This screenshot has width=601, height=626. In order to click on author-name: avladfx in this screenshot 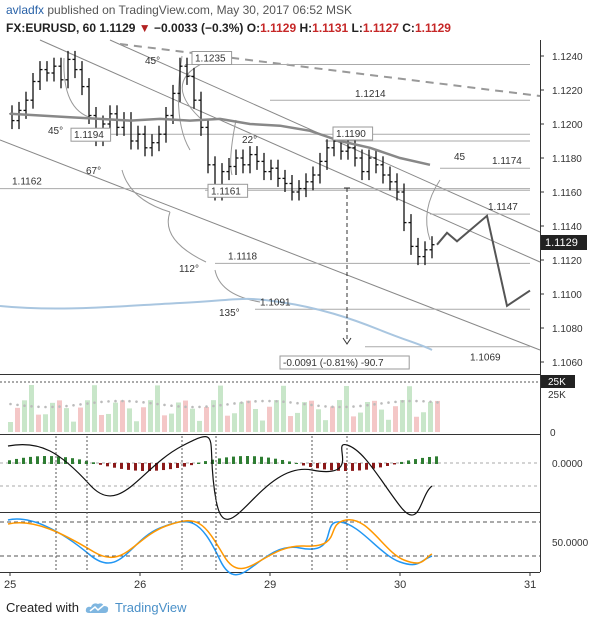, I will do `click(25, 10)`.